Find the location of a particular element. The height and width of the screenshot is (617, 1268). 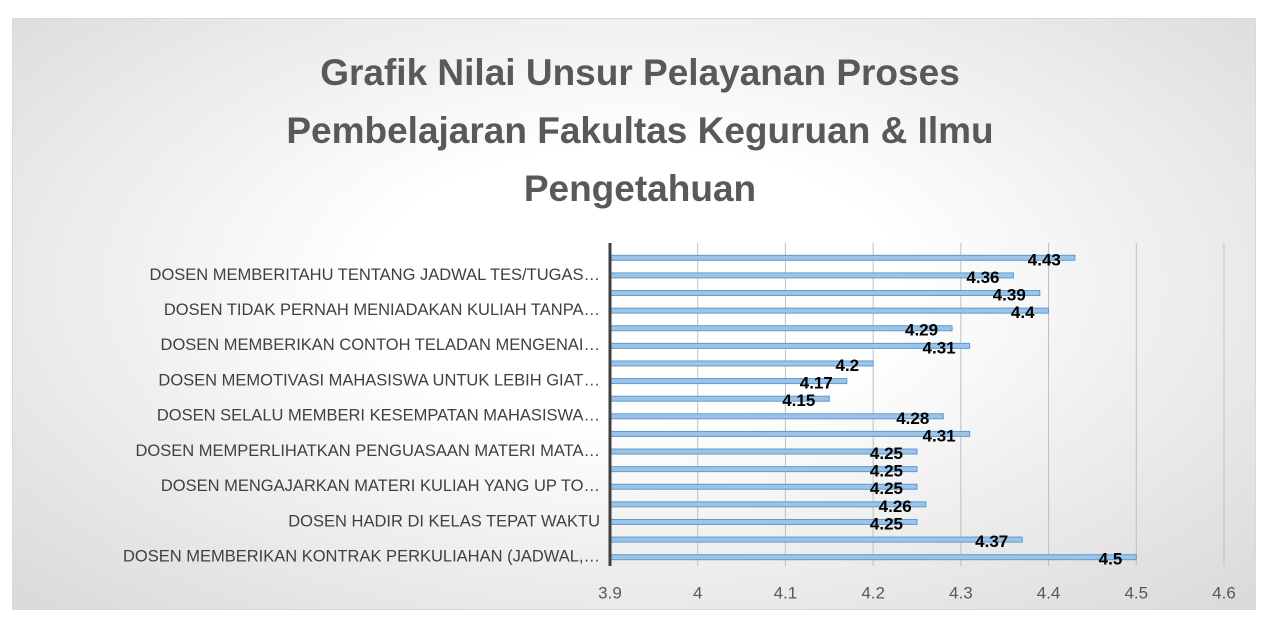

value-label: 4.29 is located at coordinates (921, 330).